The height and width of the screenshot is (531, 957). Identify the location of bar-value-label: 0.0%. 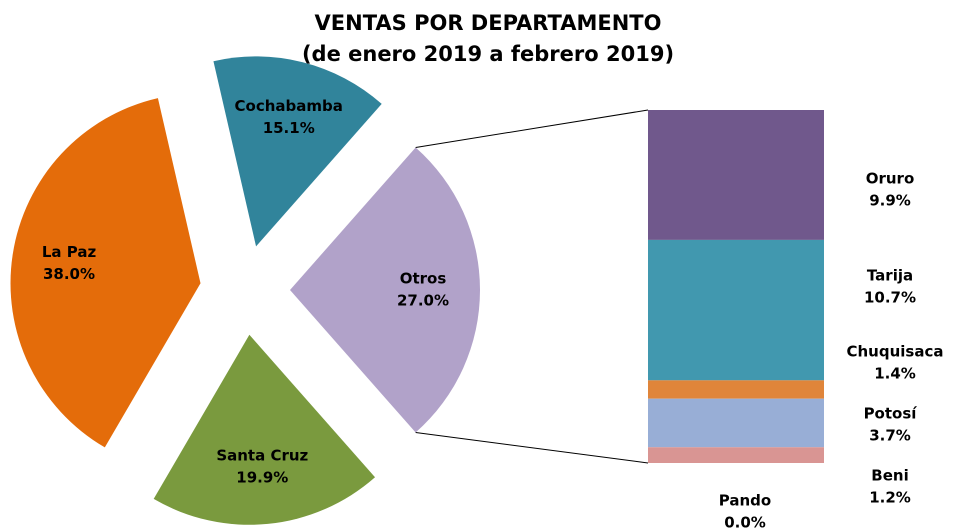
(745, 522).